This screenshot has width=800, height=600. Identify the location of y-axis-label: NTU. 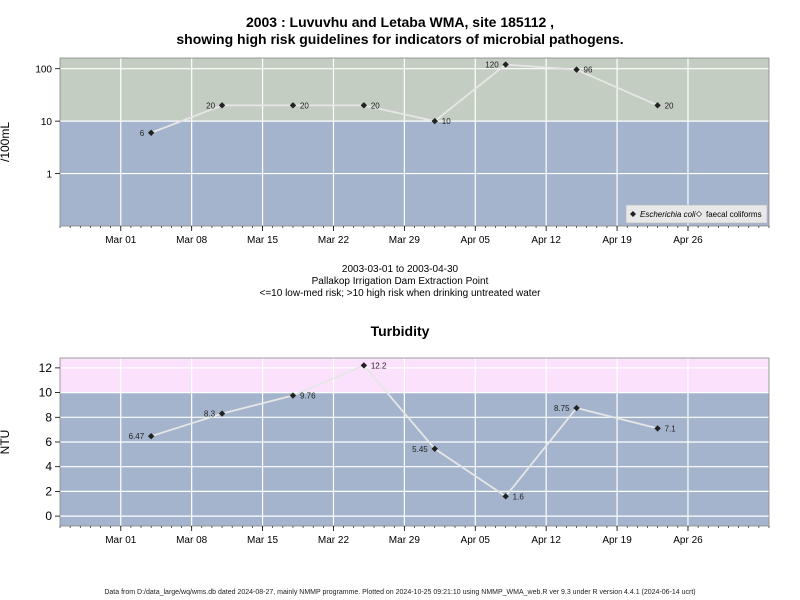
(6, 442).